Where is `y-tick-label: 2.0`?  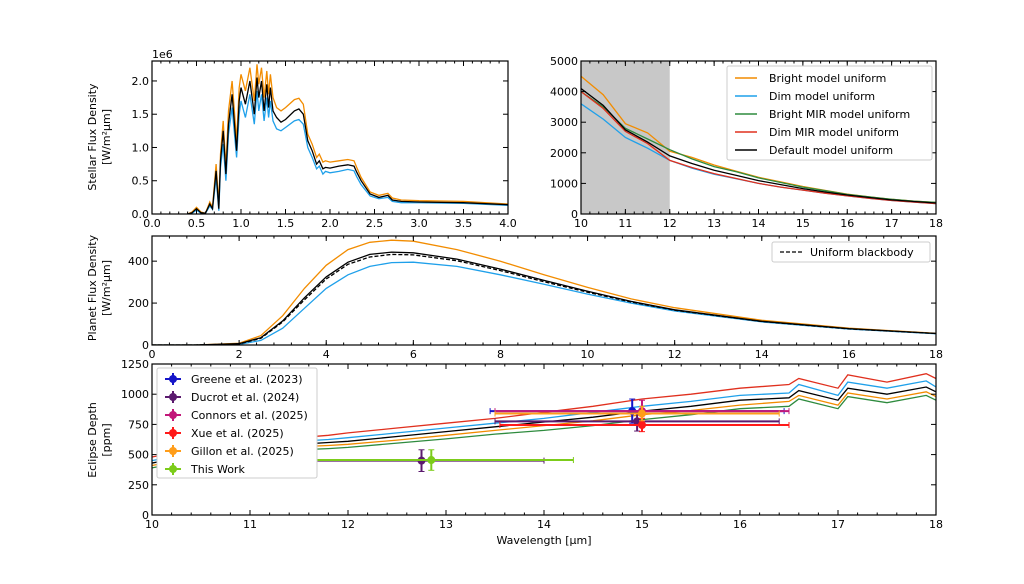 y-tick-label: 2.0 is located at coordinates (141, 81).